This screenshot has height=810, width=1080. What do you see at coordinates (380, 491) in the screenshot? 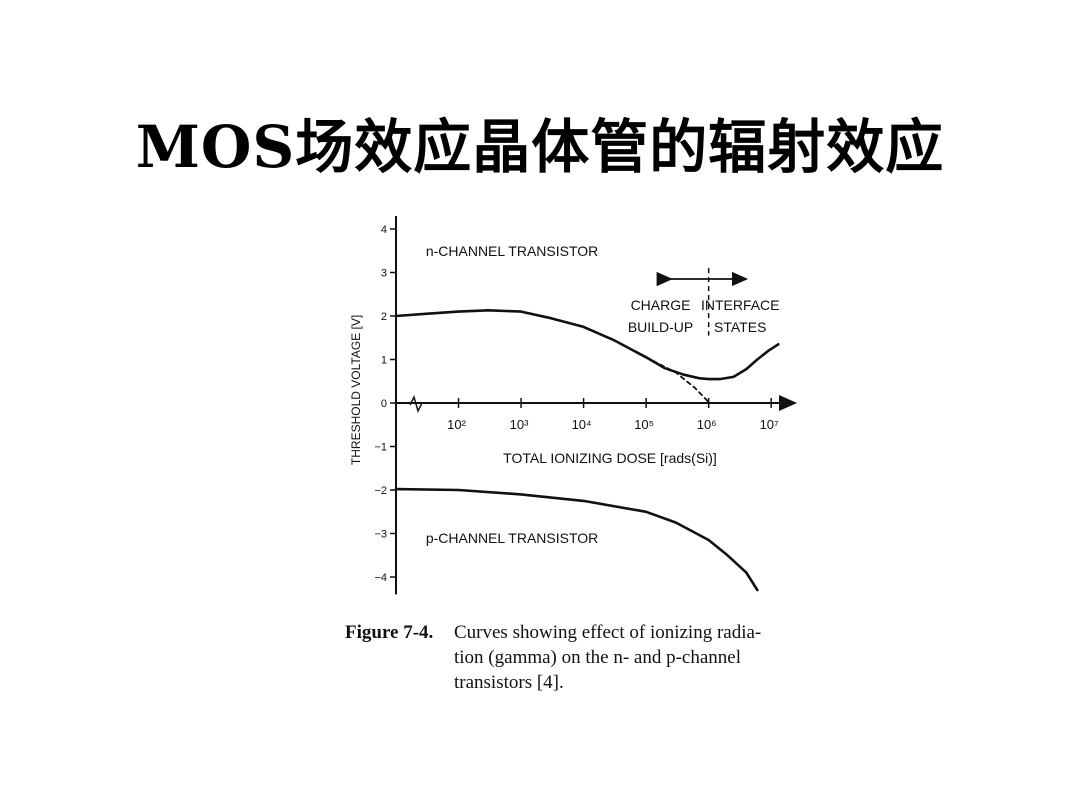
I see `y-tick-label: −2` at bounding box center [380, 491].